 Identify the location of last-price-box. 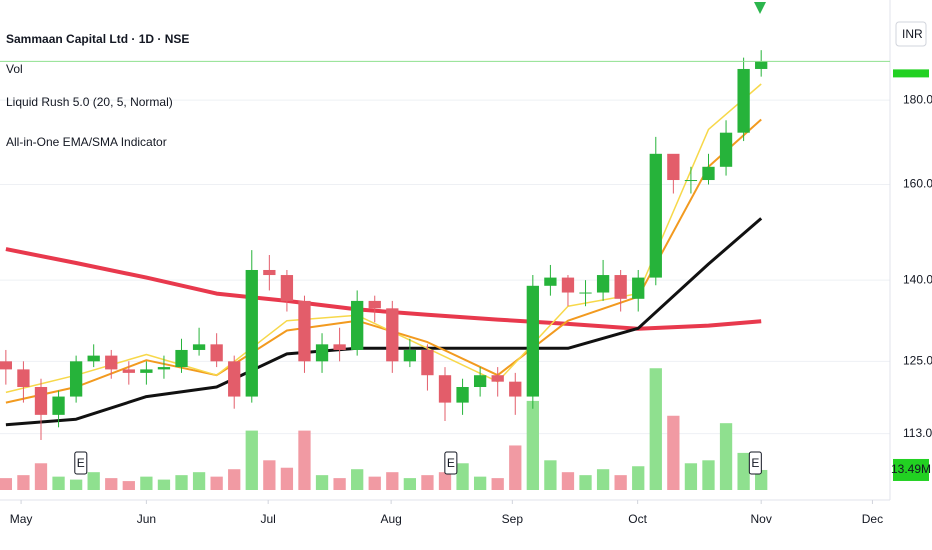
(911, 73).